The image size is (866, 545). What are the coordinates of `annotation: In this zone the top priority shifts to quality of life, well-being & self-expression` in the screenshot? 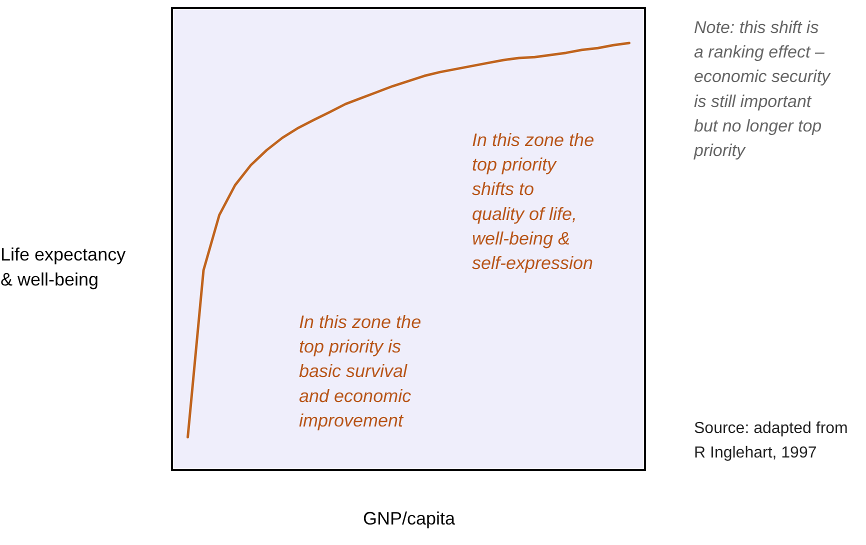 It's located at (533, 201).